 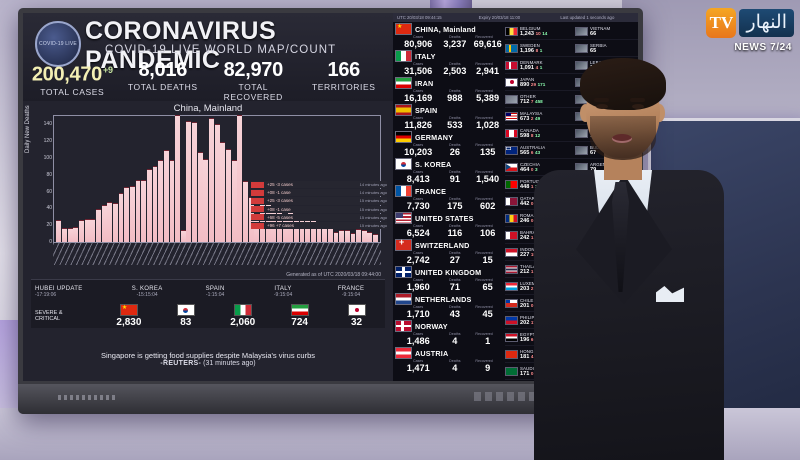 I want to click on country-values: 79, so click(x=614, y=170).